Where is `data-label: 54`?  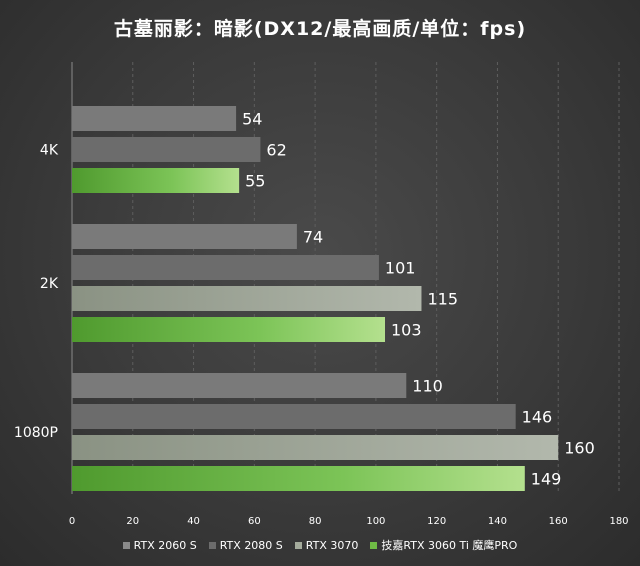 data-label: 54 is located at coordinates (252, 119).